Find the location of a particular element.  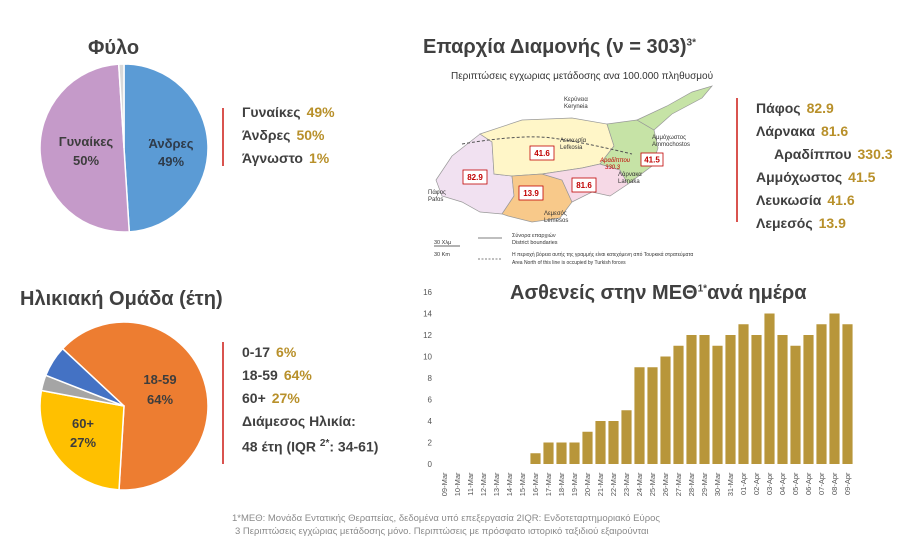

legend-item: Λεμεσός 13.9 is located at coordinates (801, 223).